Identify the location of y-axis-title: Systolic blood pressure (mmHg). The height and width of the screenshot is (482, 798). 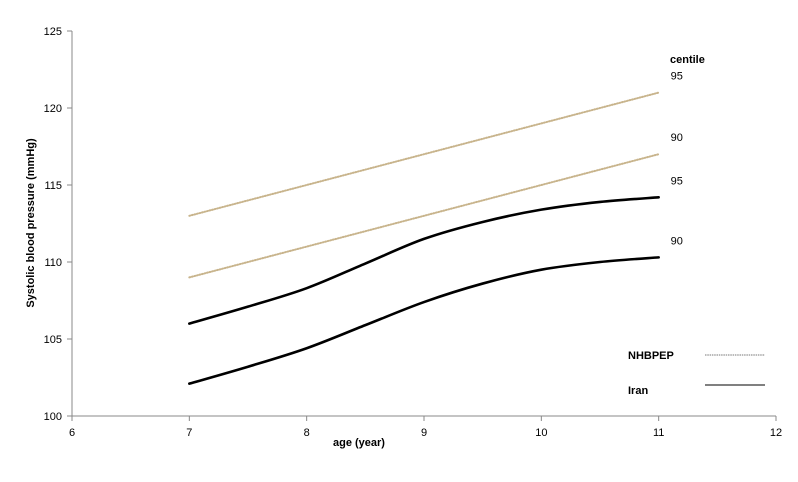
(31, 223).